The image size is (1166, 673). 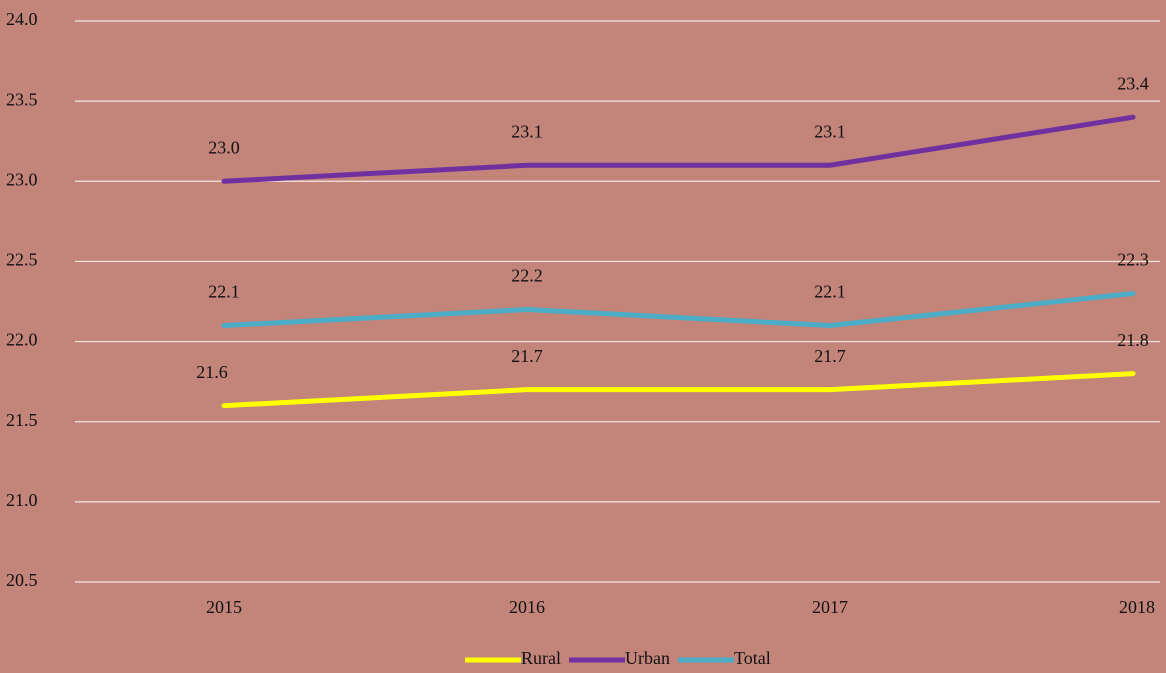 I want to click on data-label: 22.3, so click(x=1133, y=260).